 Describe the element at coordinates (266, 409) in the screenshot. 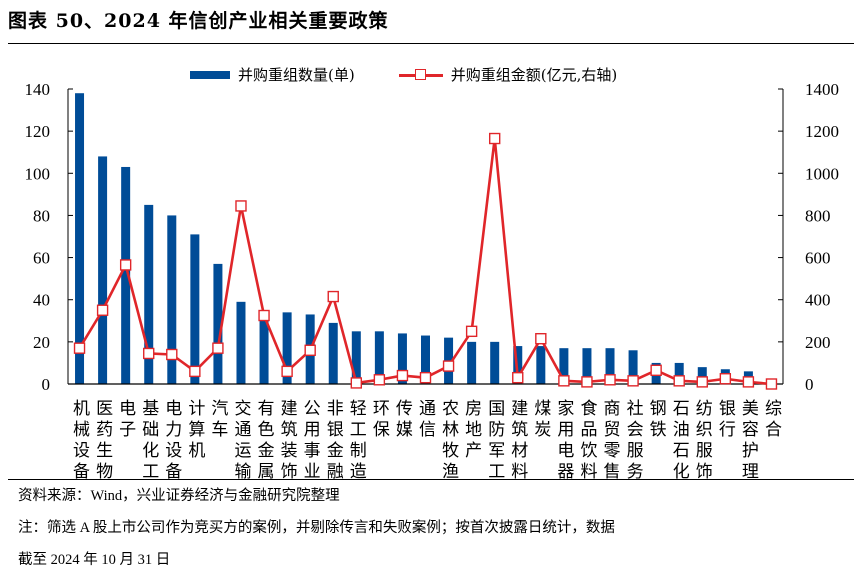

I see `category-label-char: 有` at that location.